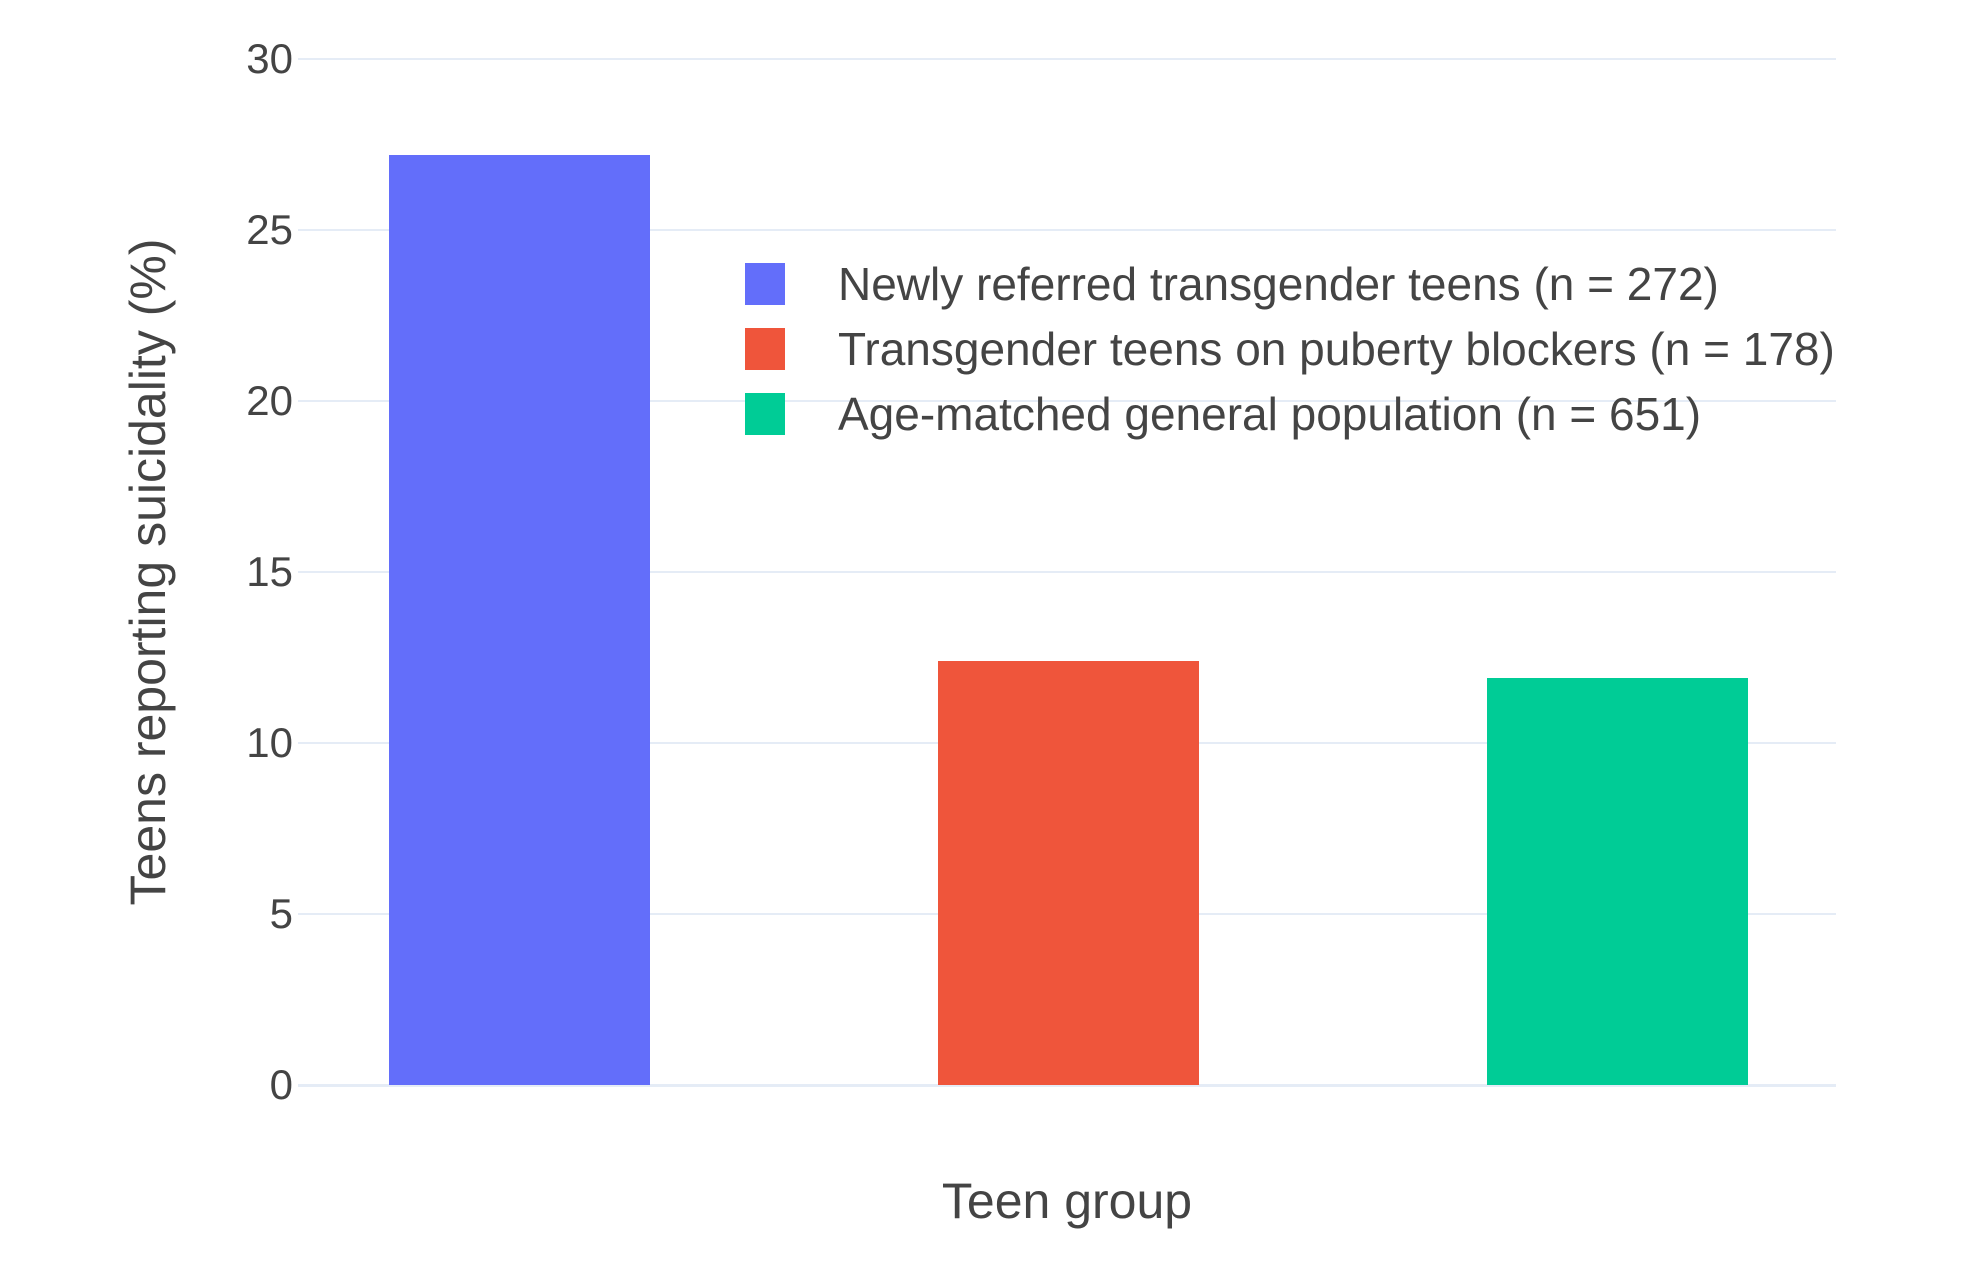  What do you see at coordinates (269, 400) in the screenshot?
I see `y-tick-label-20: 20` at bounding box center [269, 400].